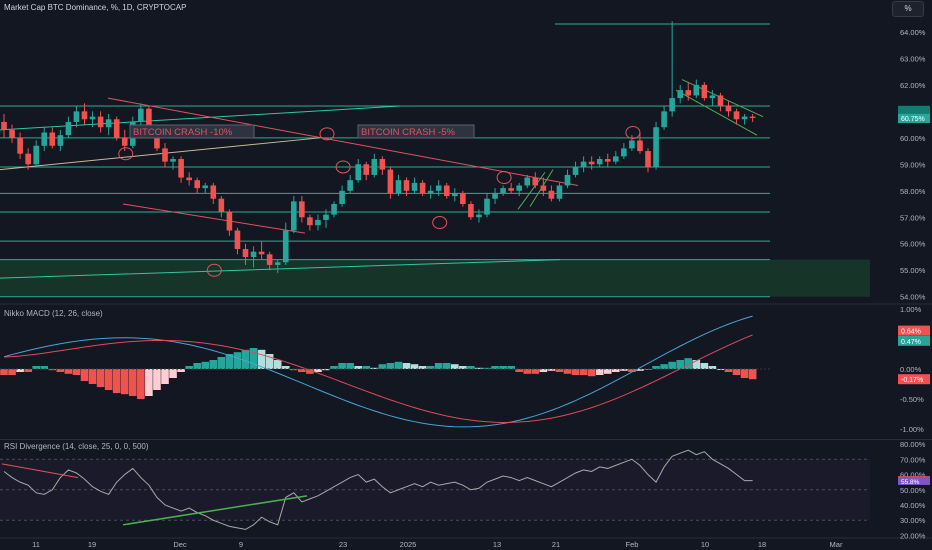  I want to click on rsi-axis-tick: 60.00%, so click(913, 475).